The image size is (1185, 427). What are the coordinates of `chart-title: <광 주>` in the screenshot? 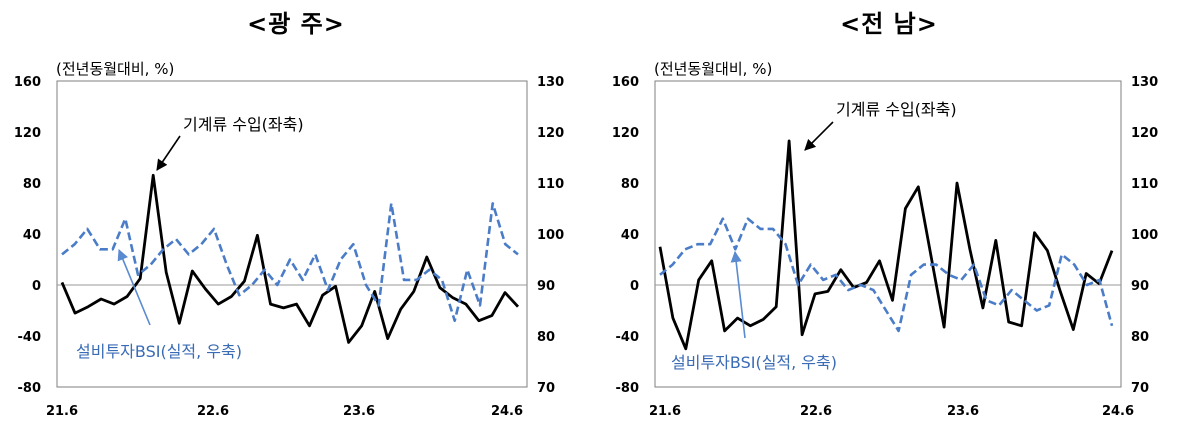 It's located at (296, 24).